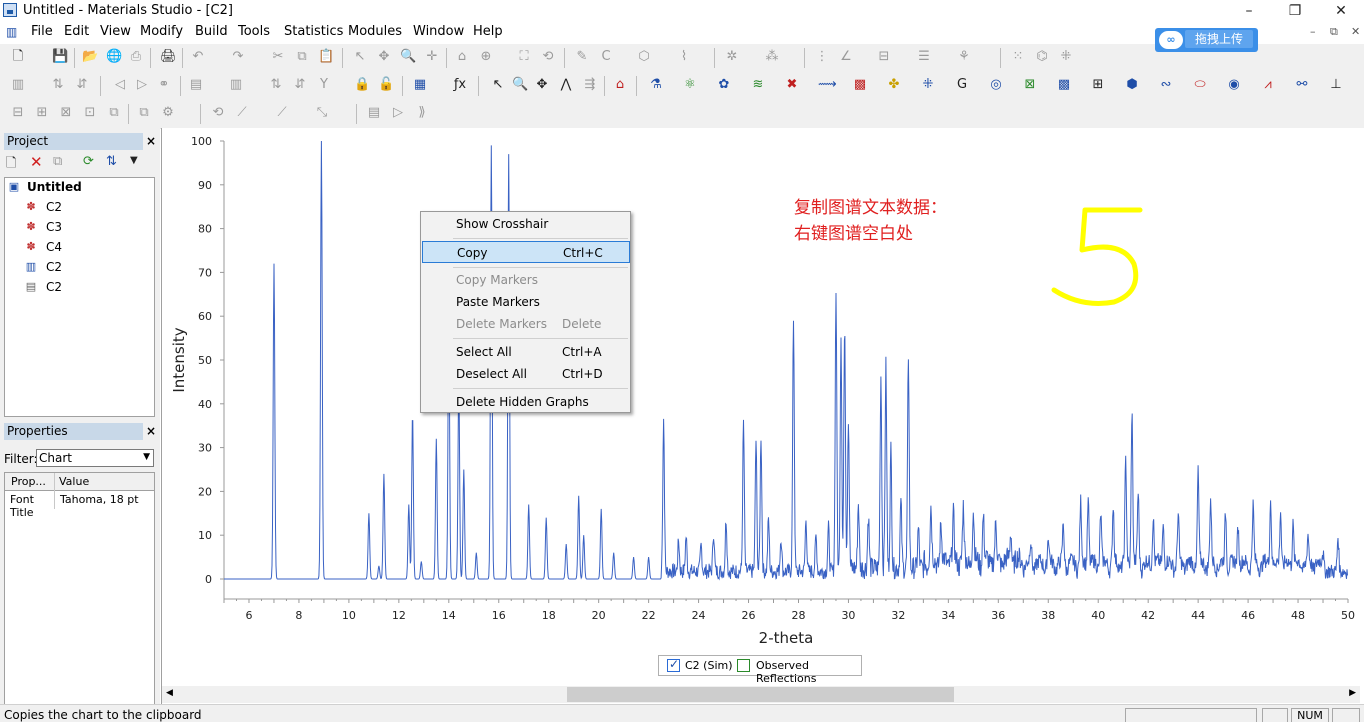 This screenshot has height=722, width=1364. I want to click on minimize-button: –, so click(1249, 11).